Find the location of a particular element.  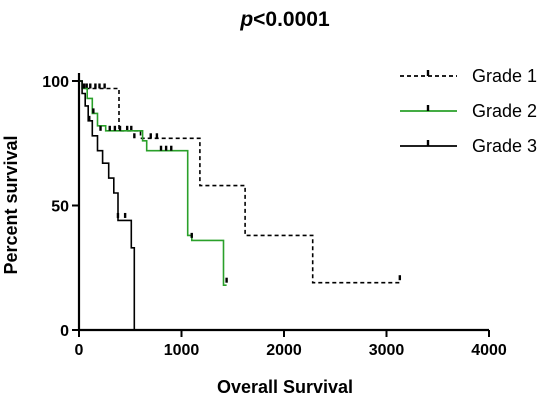

legend-item-grade-3: Grade 3 is located at coordinates (468, 146).